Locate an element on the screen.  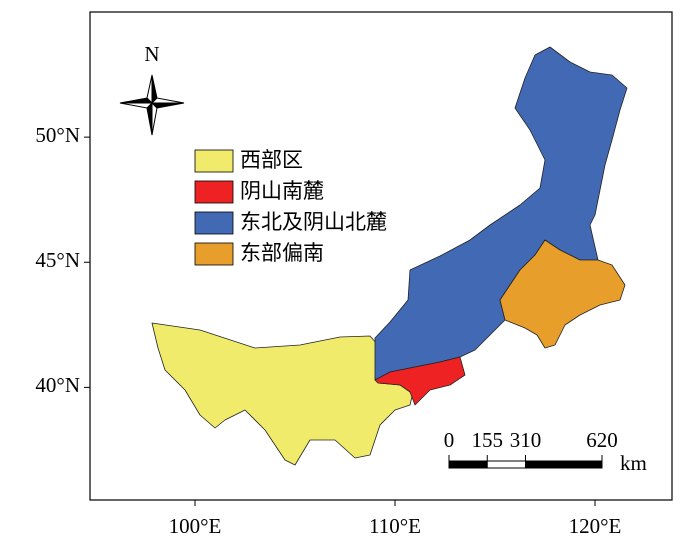
scale-unit: km is located at coordinates (633, 463).